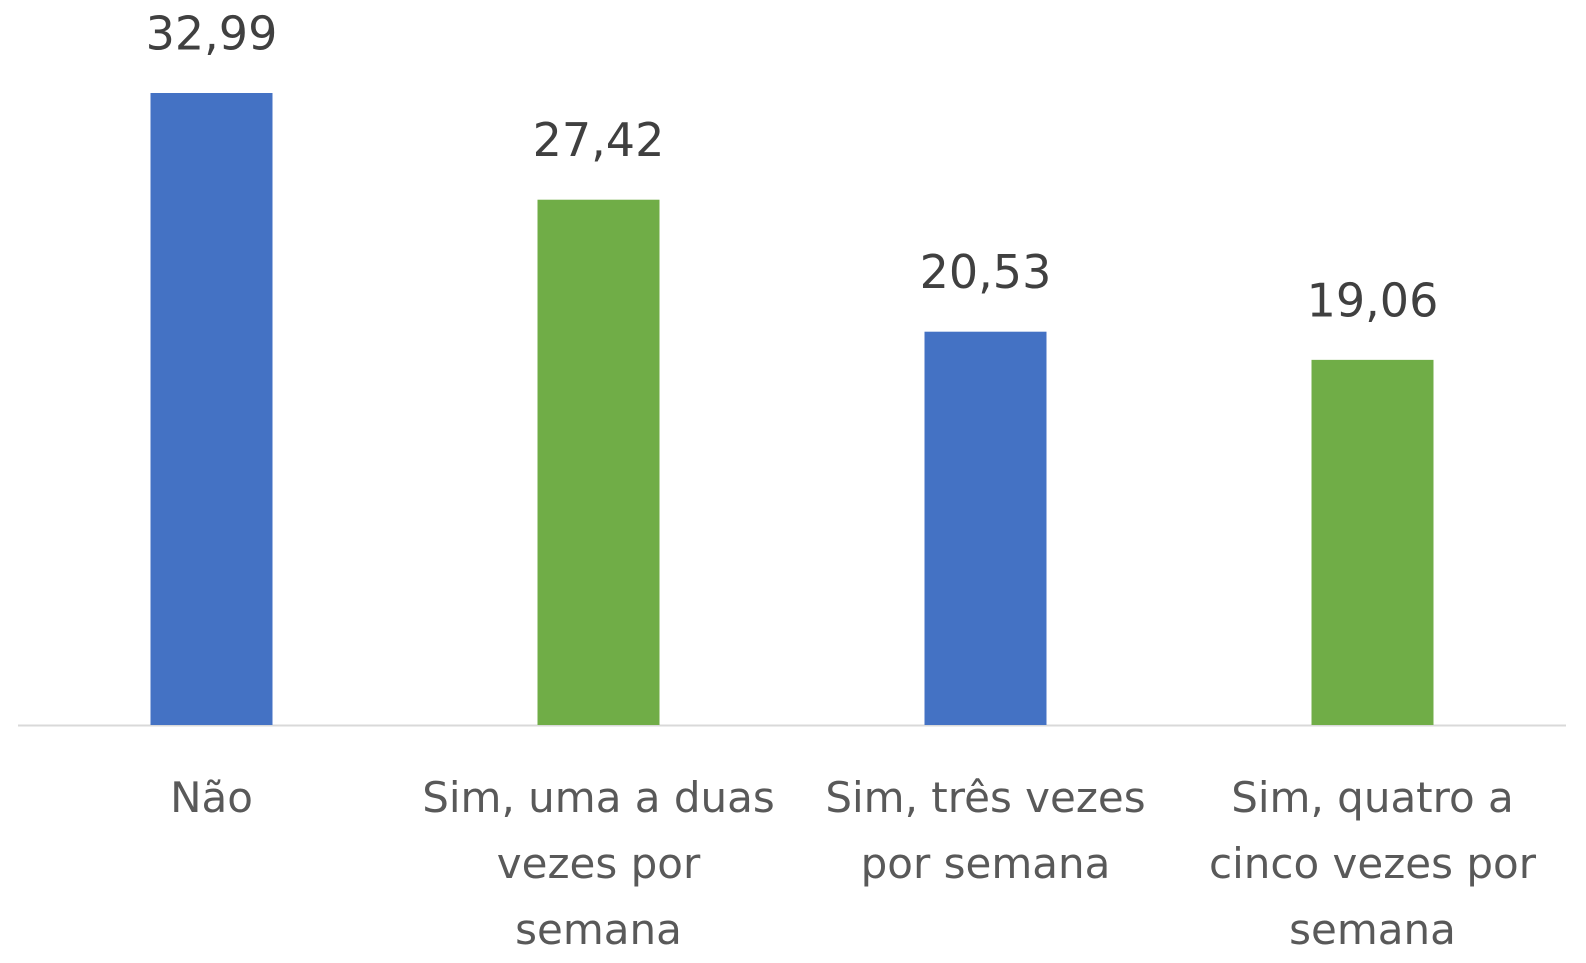 The width and height of the screenshot is (1586, 963). What do you see at coordinates (985, 830) in the screenshot?
I see `x-tick-label: Sim, três vezes por semana` at bounding box center [985, 830].